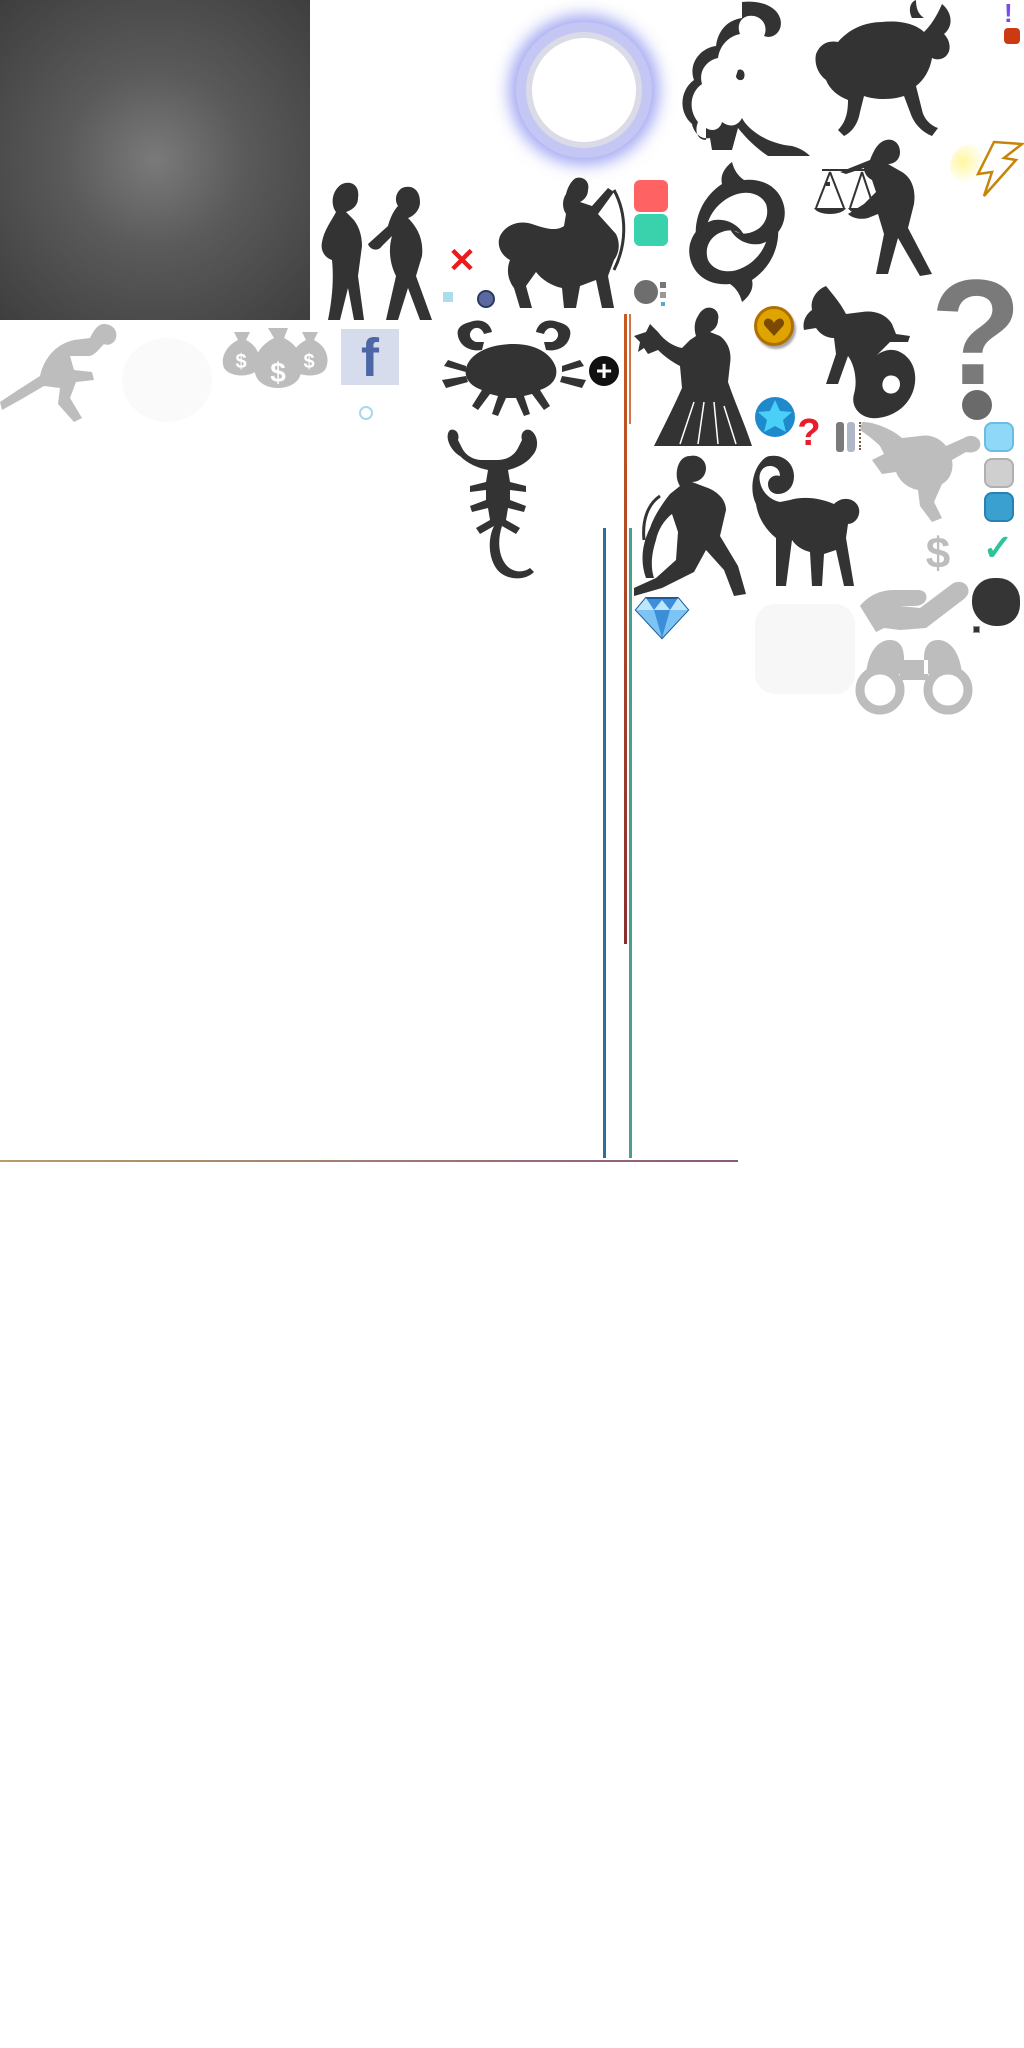 The height and width of the screenshot is (2048, 1024). Describe the element at coordinates (462, 261) in the screenshot. I see `close-icon: ✕` at that location.